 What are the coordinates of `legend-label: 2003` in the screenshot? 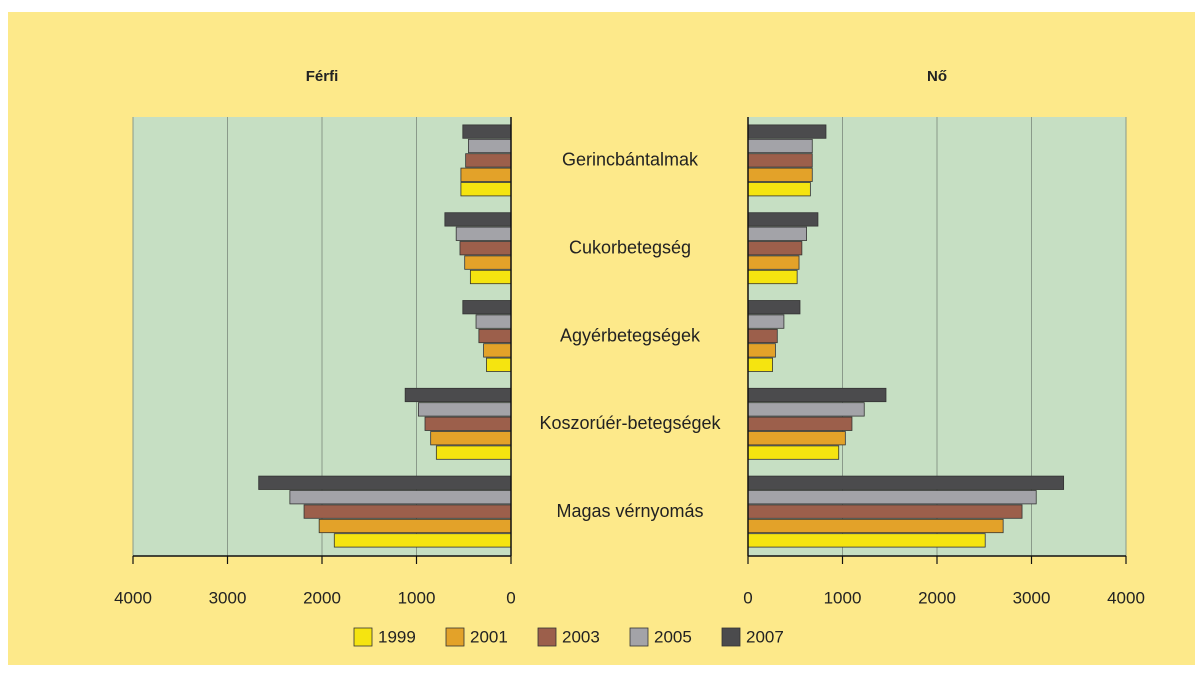 It's located at (581, 636).